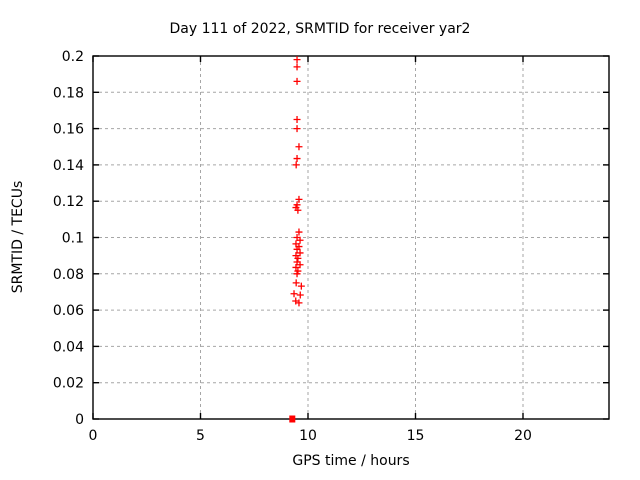 This screenshot has width=640, height=480. I want to click on y-tick-label: 0.08, so click(68, 275).